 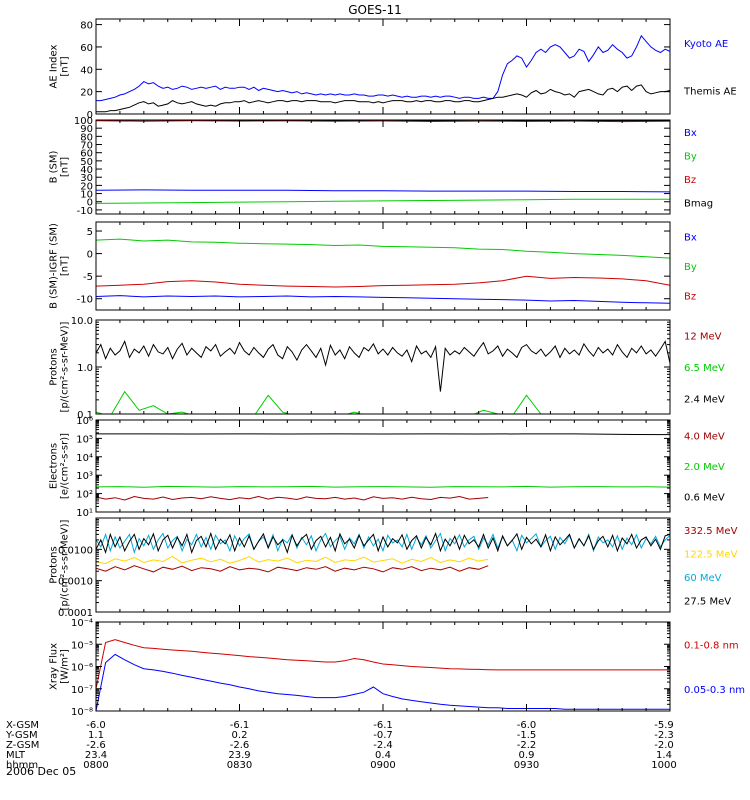 What do you see at coordinates (82, 623) in the screenshot?
I see `y-tick-label: 10⁻⁴` at bounding box center [82, 623].